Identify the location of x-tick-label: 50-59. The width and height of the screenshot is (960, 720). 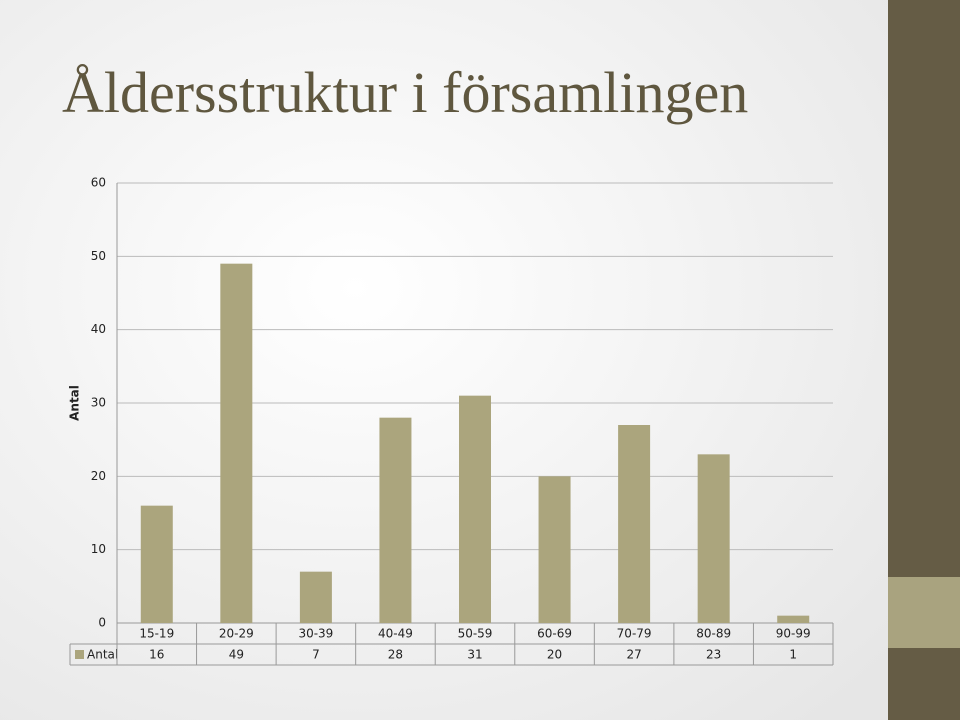
(475, 634).